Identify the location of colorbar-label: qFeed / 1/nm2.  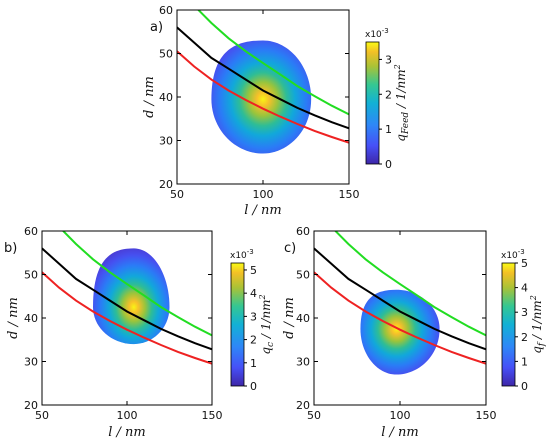
(402, 102).